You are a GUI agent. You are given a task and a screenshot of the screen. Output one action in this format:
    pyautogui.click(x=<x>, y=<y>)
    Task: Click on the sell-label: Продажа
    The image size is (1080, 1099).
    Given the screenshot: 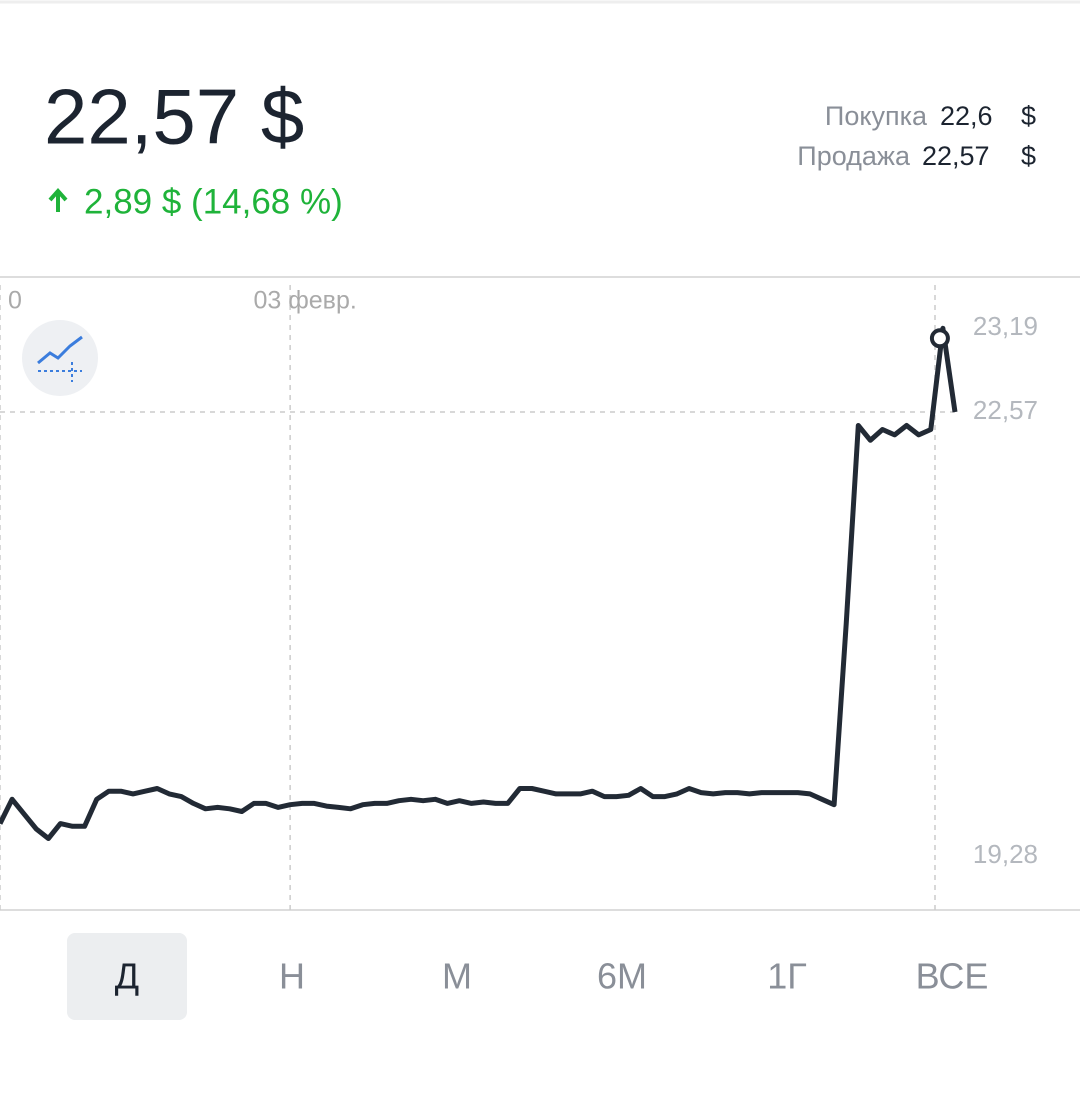 What is the action you would take?
    pyautogui.click(x=854, y=156)
    